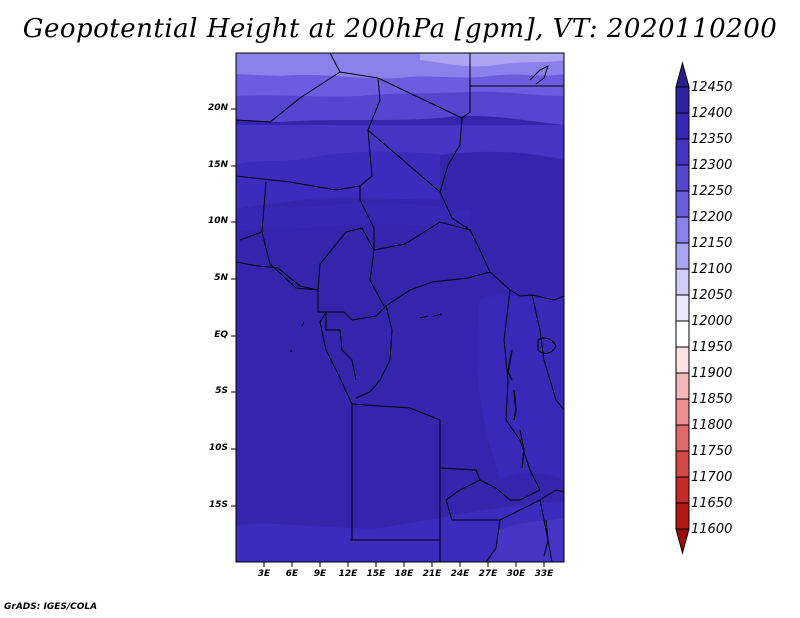 This screenshot has height=618, width=800. I want to click on lon-label-3e: 3E, so click(264, 574).